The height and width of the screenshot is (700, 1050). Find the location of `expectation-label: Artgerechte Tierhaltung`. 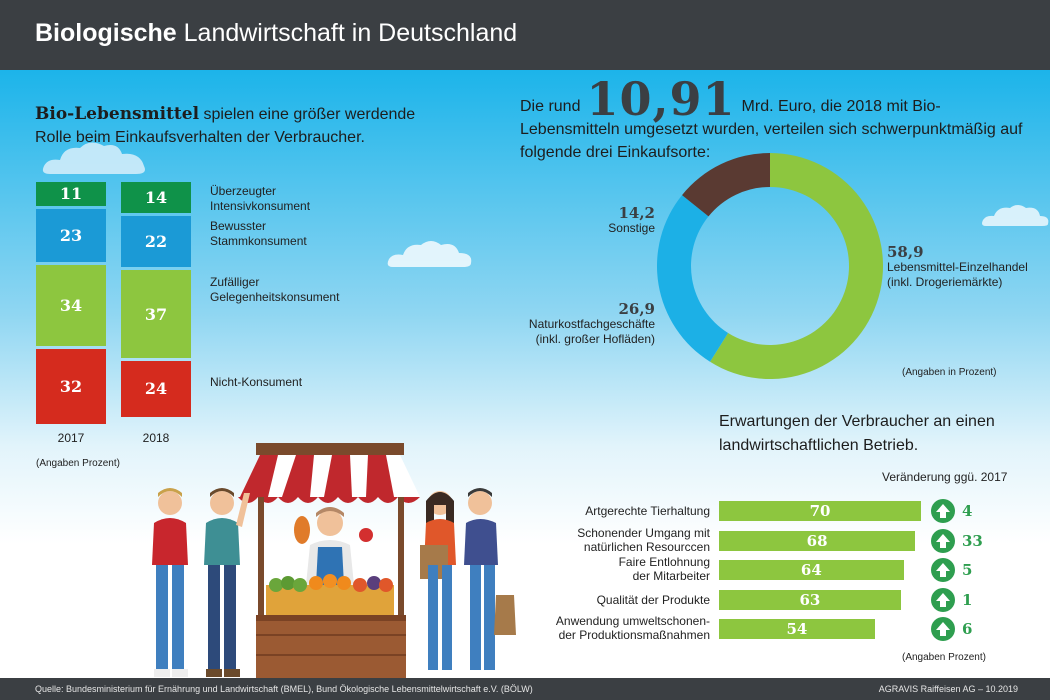

expectation-label: Artgerechte Tierhaltung is located at coordinates (647, 511).